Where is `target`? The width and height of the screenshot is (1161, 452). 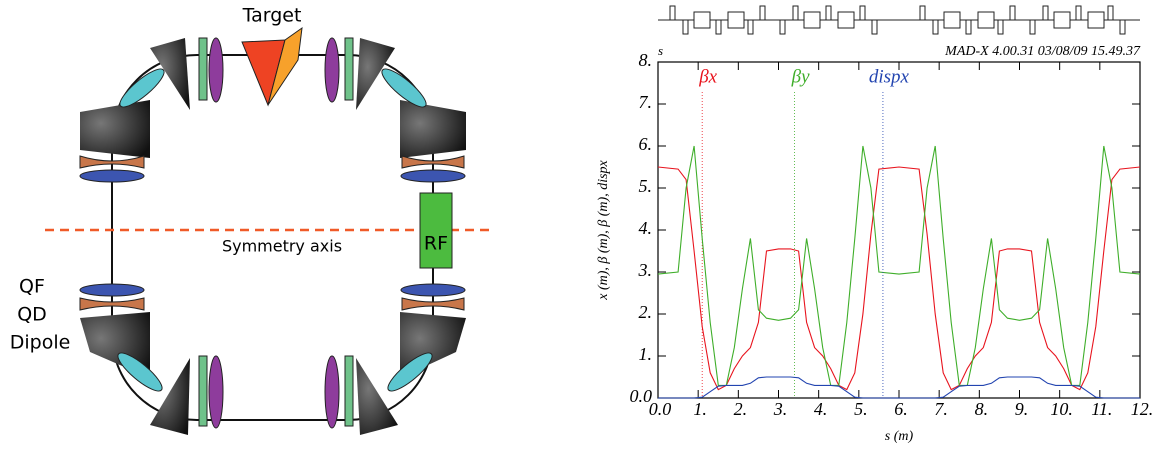
target is located at coordinates (285, 66).